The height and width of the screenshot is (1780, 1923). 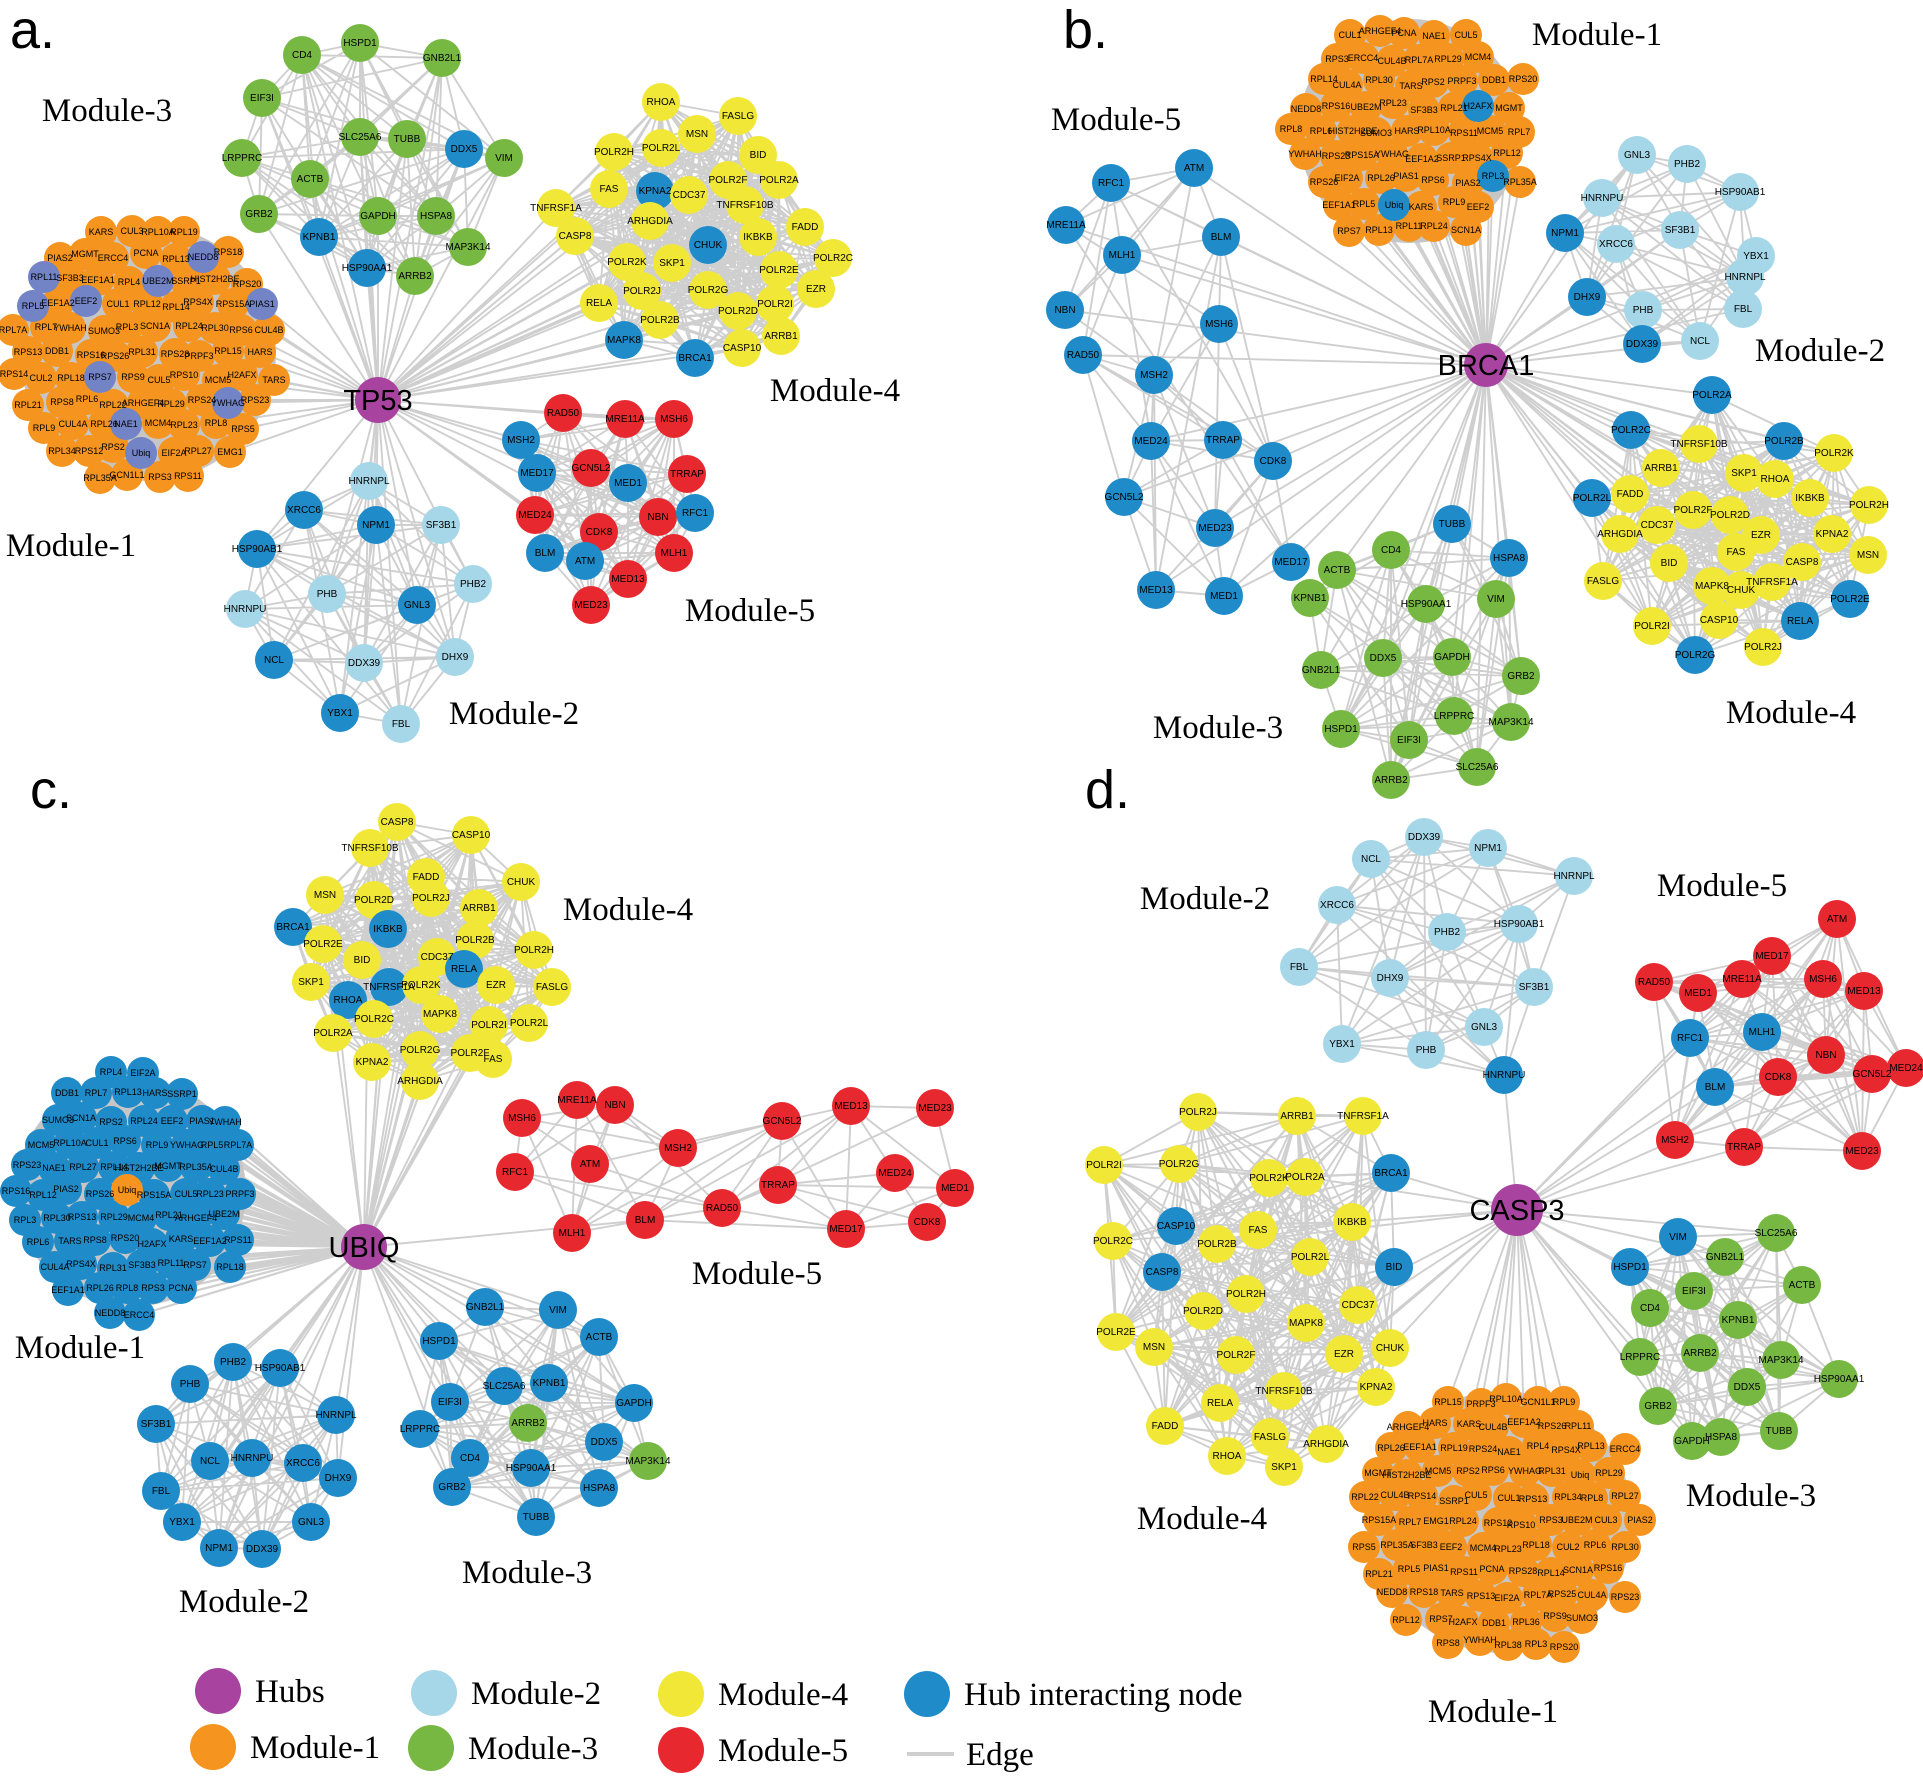 What do you see at coordinates (100, 478) in the screenshot?
I see `svg-text: RPL35A` at bounding box center [100, 478].